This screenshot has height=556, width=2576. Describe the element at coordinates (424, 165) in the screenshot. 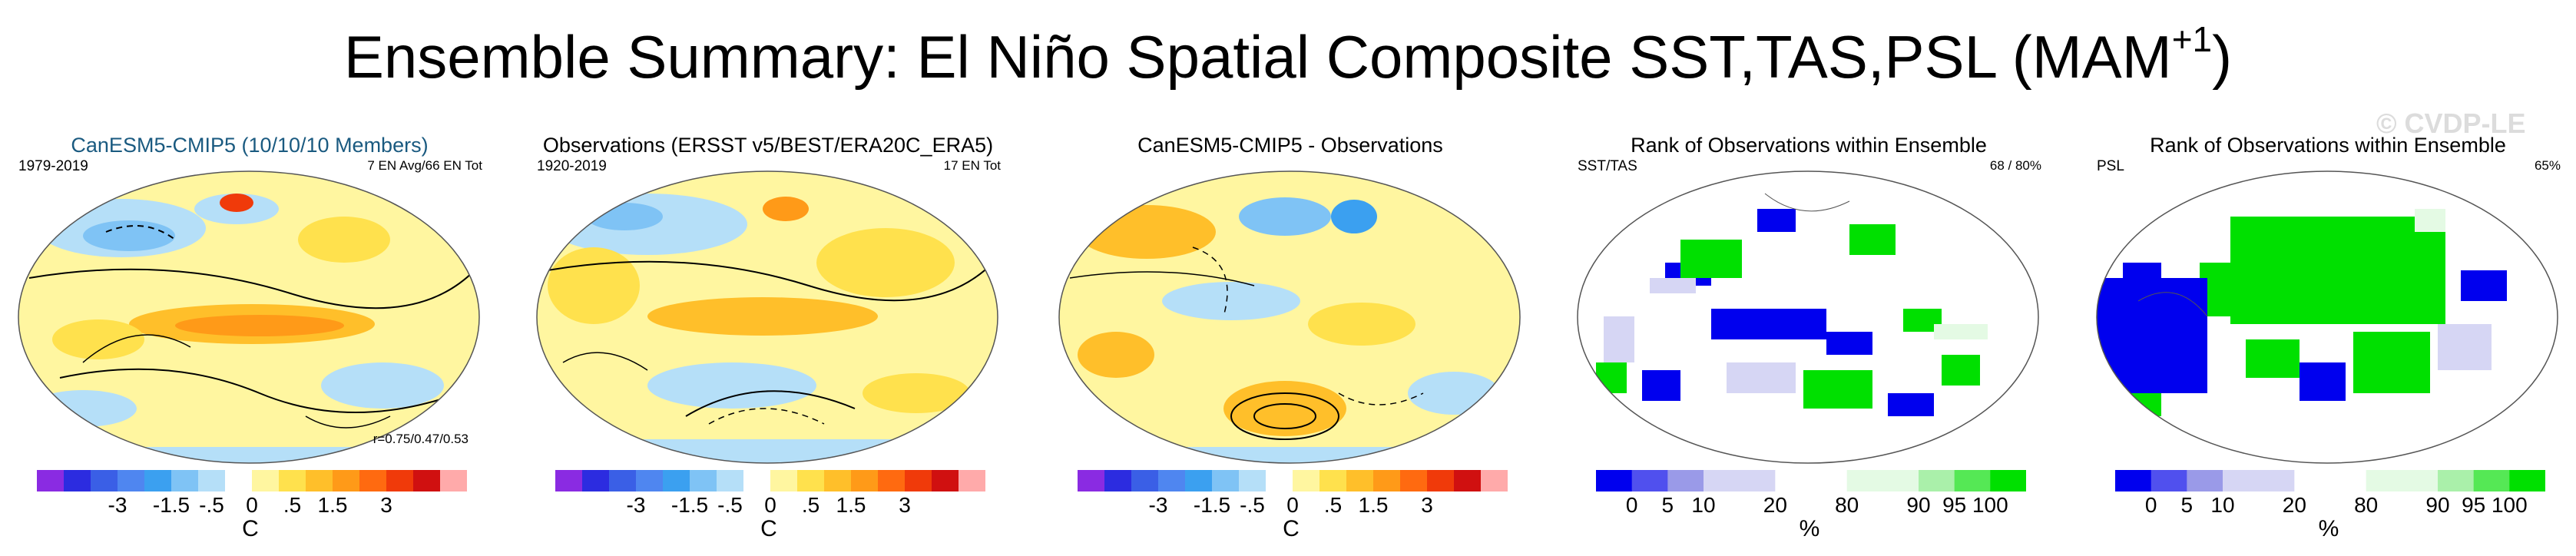

I see `panel-count: 7 EN Avg/66 EN Tot` at that location.